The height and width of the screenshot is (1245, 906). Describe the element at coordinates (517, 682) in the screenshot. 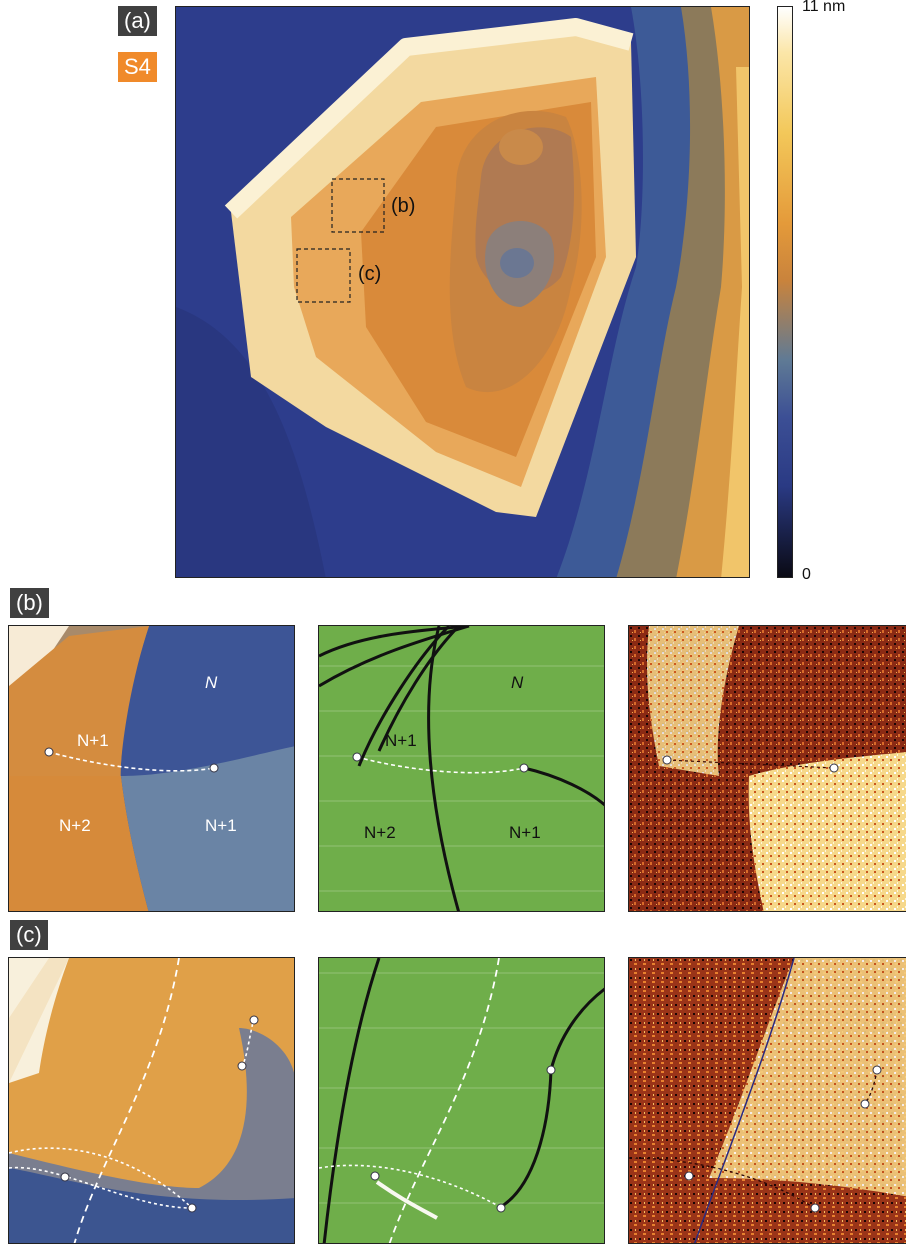

I see `phase-label-n: N` at that location.